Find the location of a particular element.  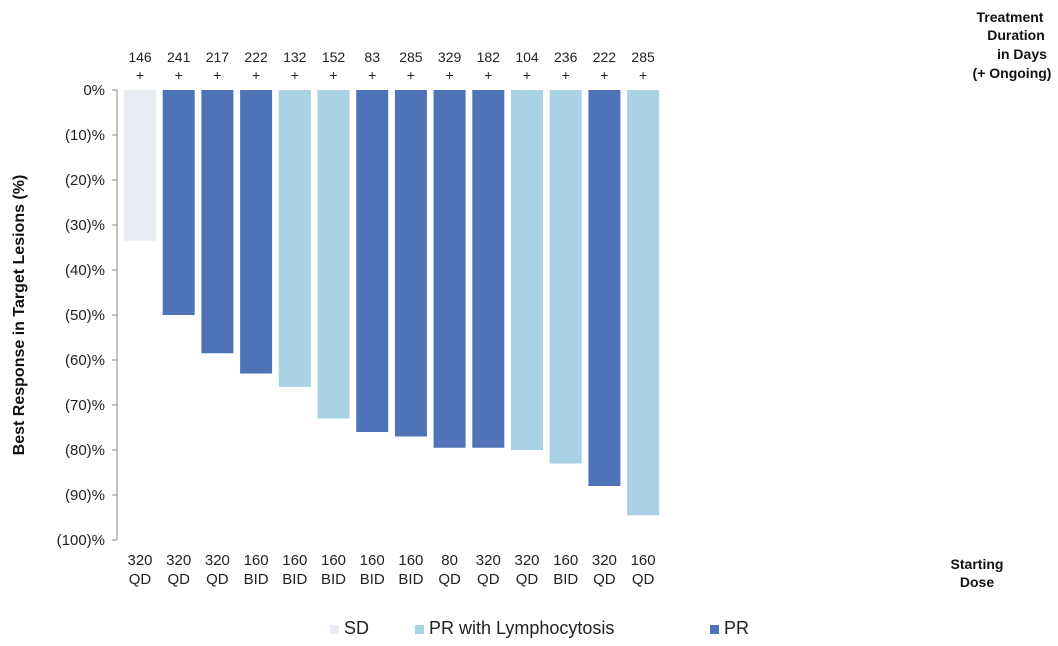

legend-label: PR is located at coordinates (736, 628).